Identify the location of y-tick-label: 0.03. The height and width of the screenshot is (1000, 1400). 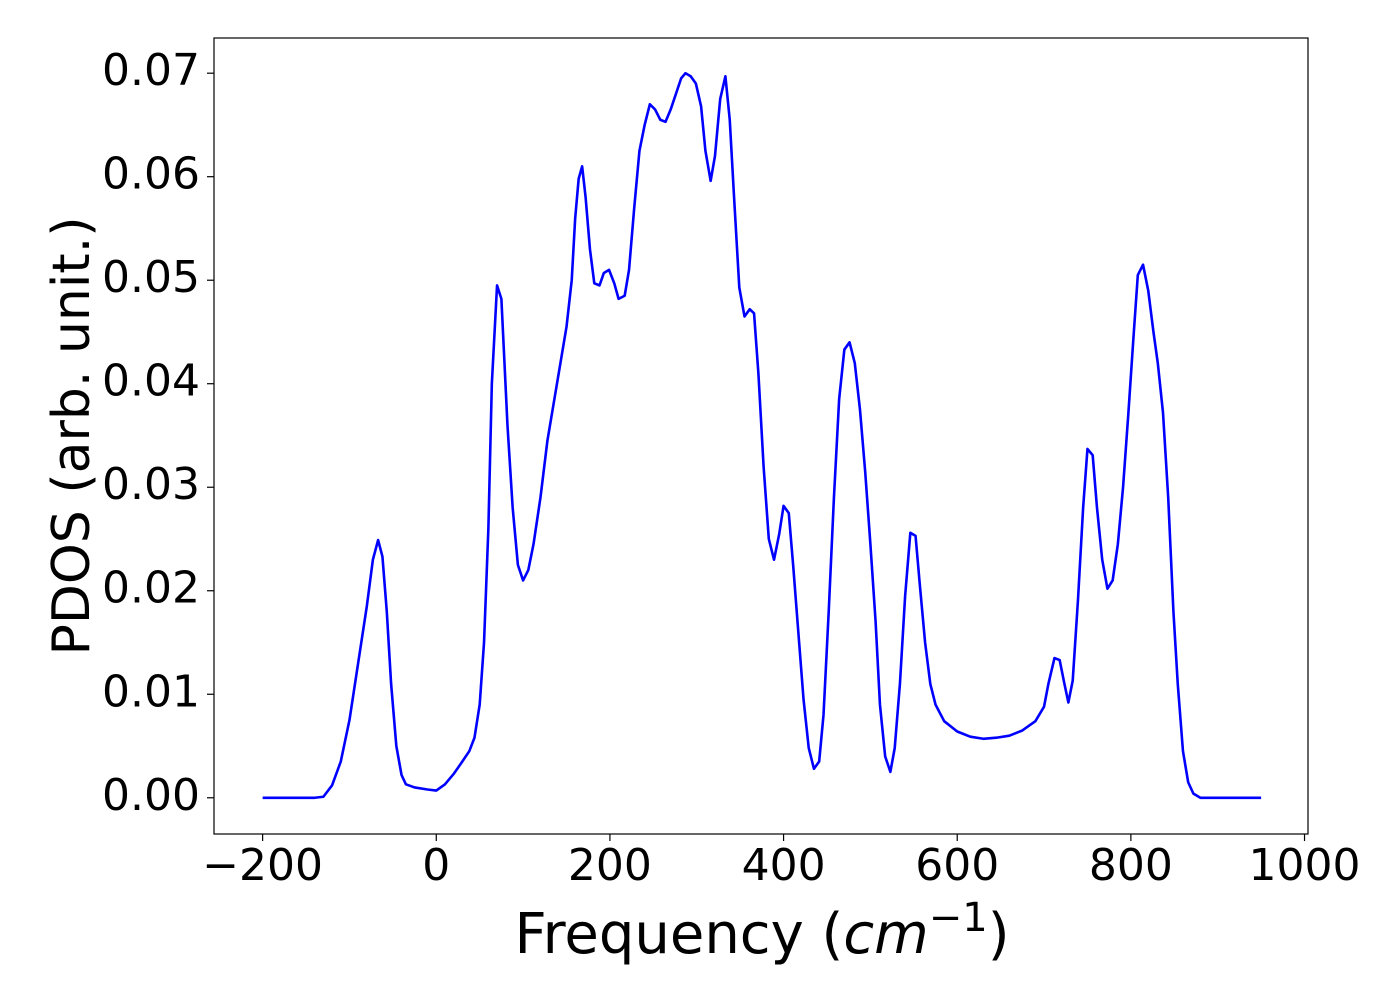
(151, 484).